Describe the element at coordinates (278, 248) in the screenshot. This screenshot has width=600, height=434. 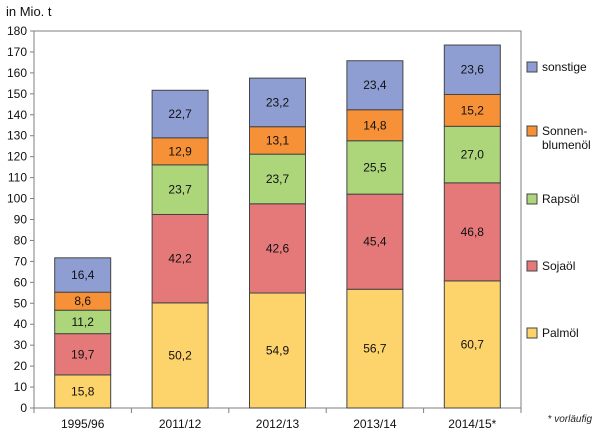
I see `data-label: 42,6` at that location.